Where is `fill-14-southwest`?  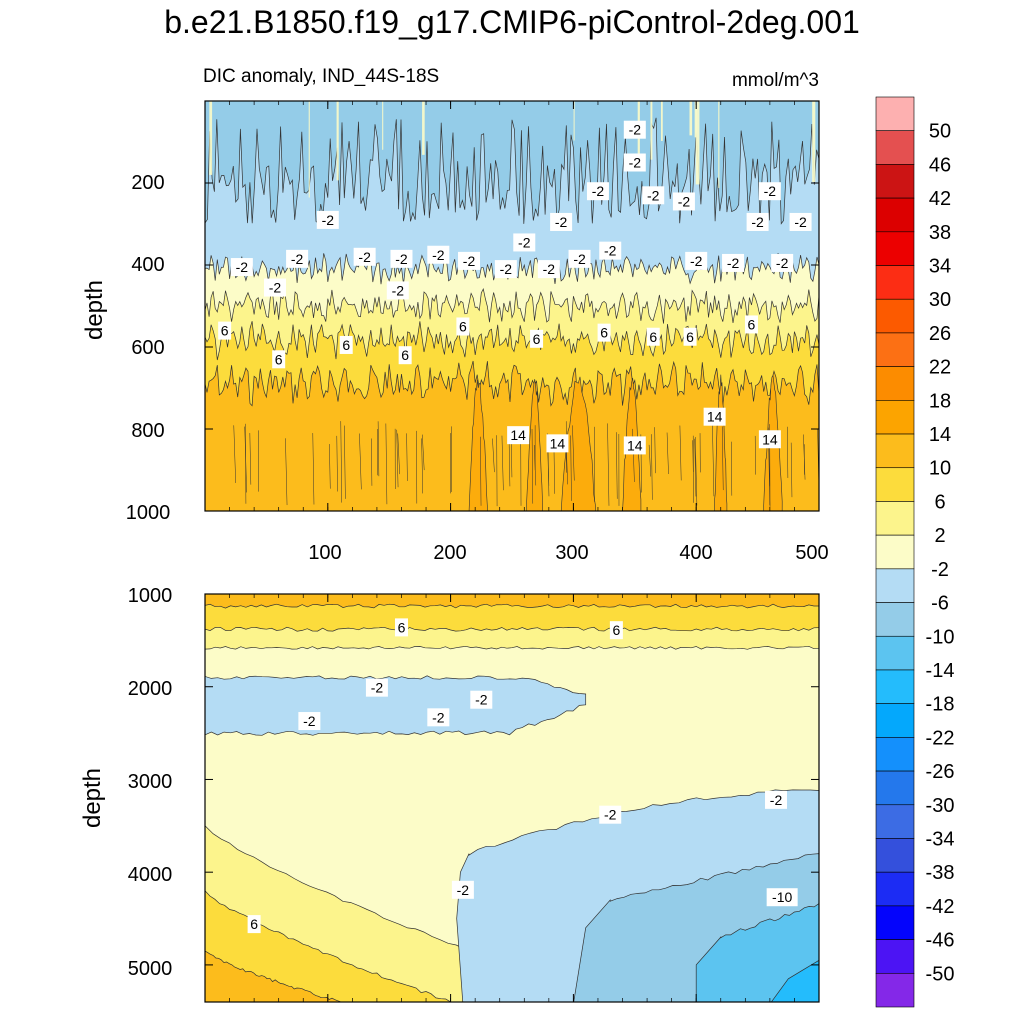 fill-14-southwest is located at coordinates (273, 976).